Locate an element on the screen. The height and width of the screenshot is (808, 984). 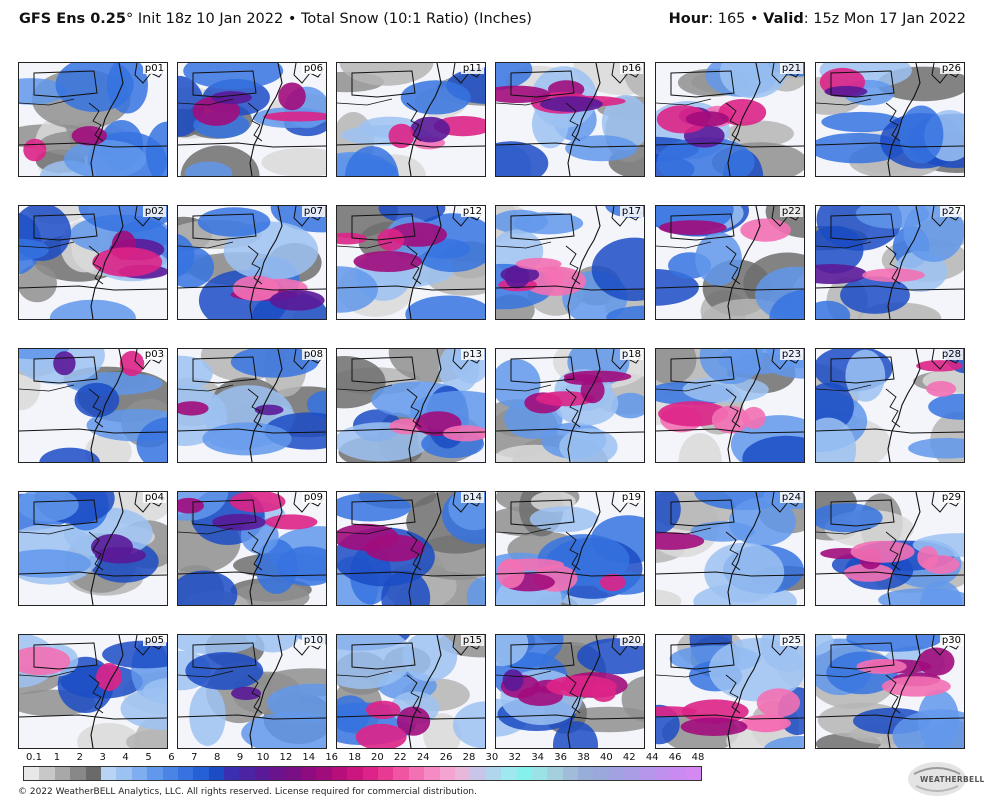
member-label: p09 is located at coordinates (313, 497).